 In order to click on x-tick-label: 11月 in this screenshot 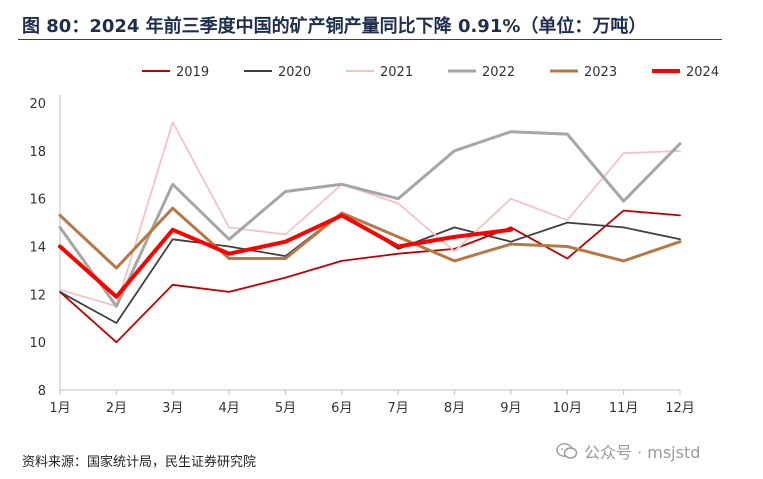, I will do `click(624, 408)`.